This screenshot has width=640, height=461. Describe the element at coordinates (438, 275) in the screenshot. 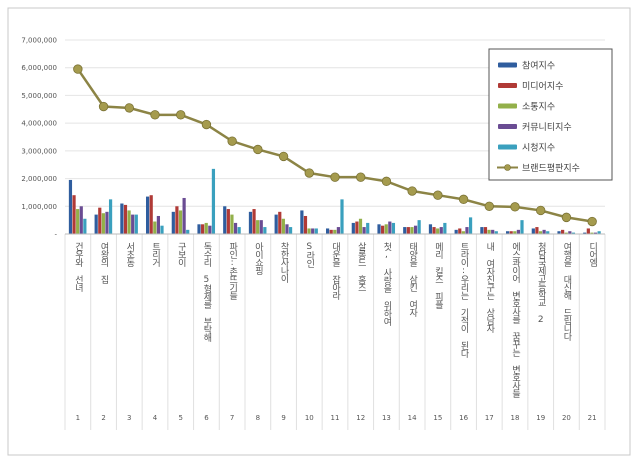

I see `category-label: 메리 킬즈 피플` at that location.